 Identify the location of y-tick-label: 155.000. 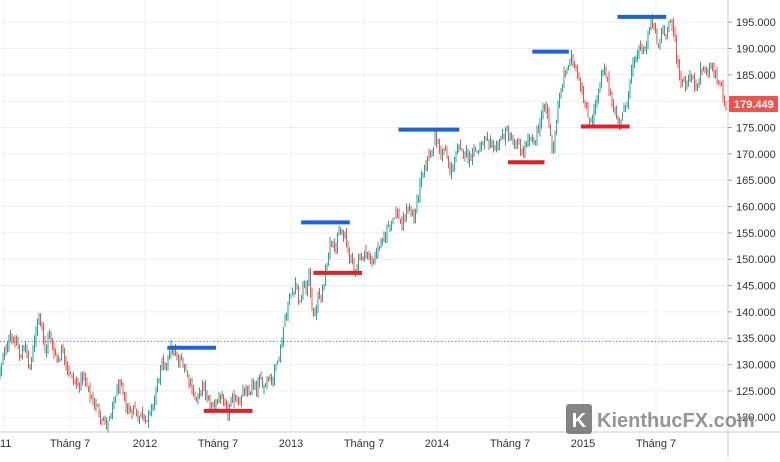
(756, 234).